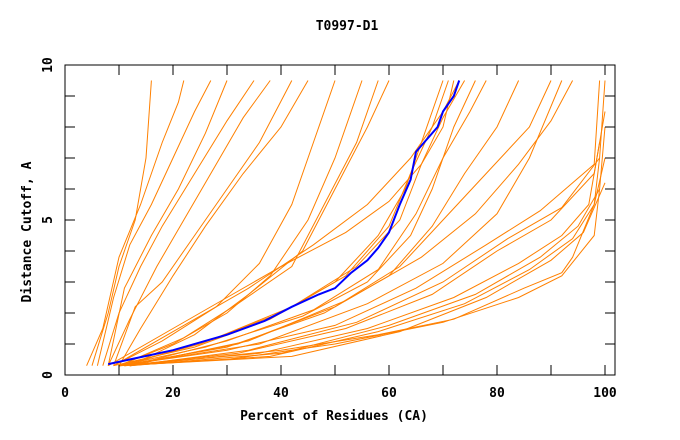 This screenshot has width=680, height=440. I want to click on x-tick-label: 60, so click(389, 393).